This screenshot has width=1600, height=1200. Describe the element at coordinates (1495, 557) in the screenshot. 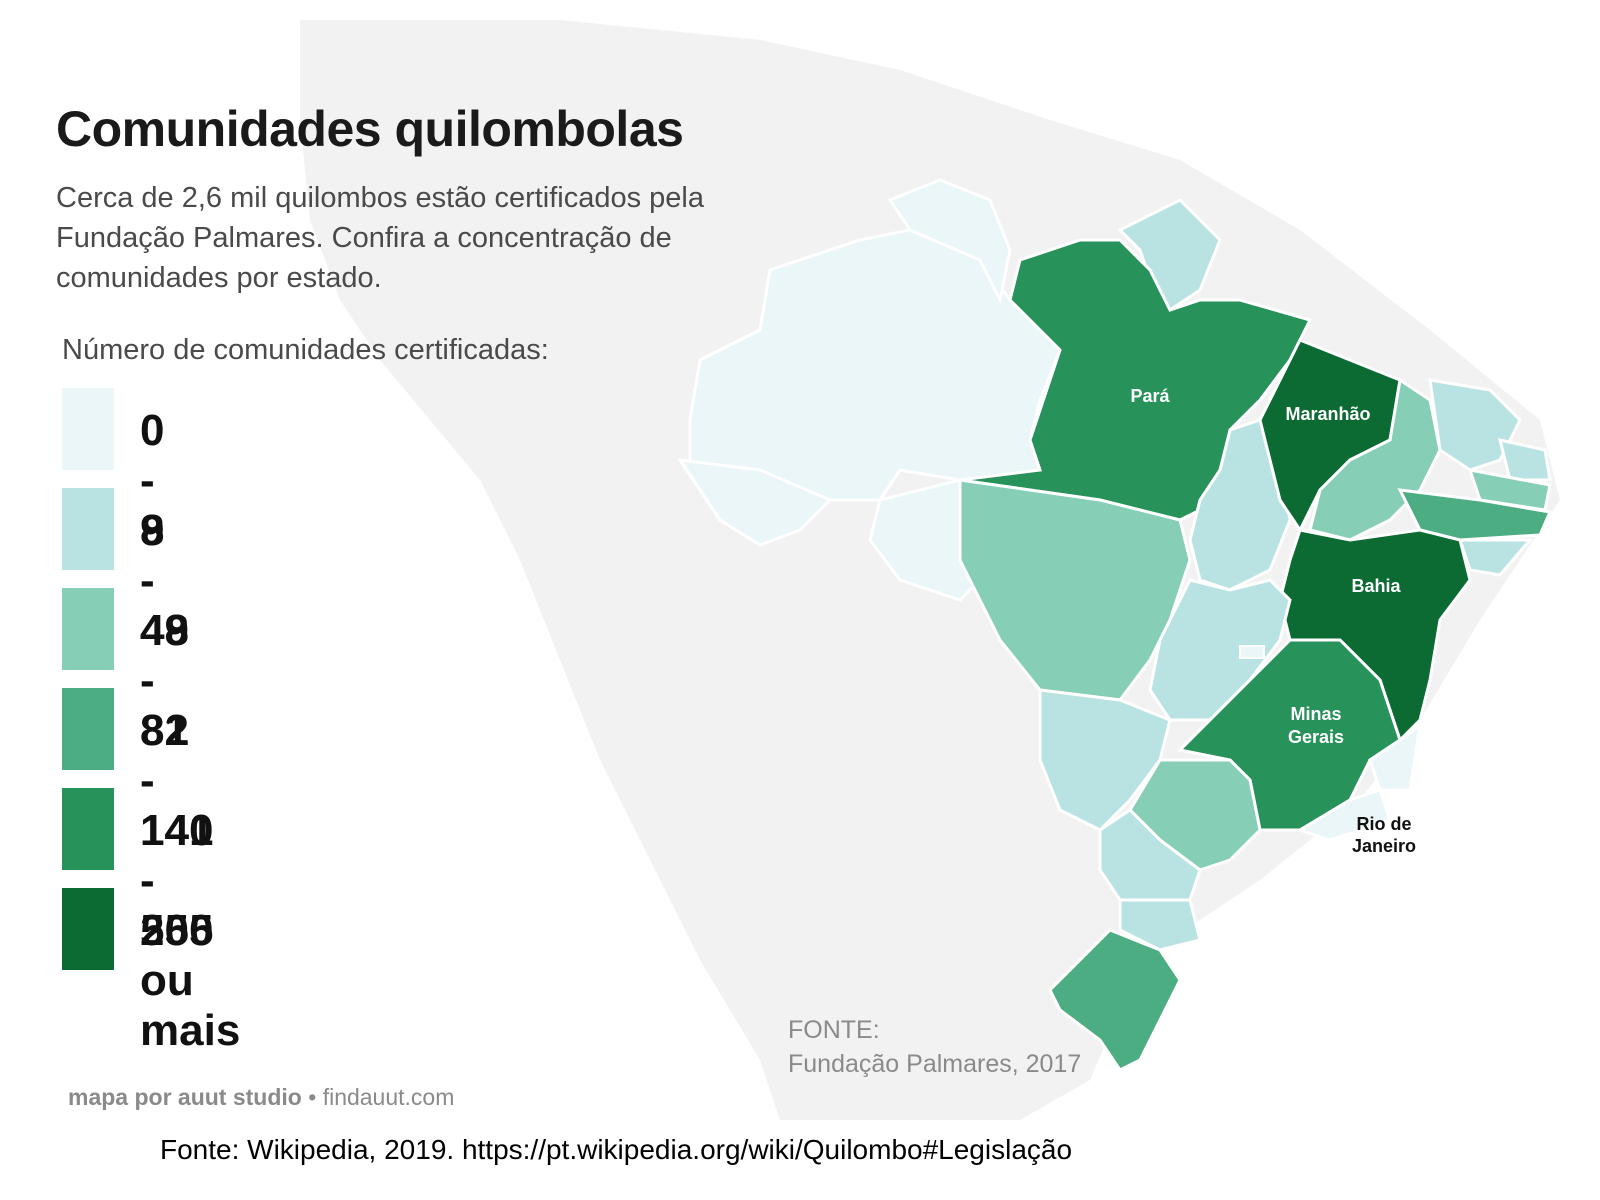

I see `state-alagoas-sergipe` at that location.